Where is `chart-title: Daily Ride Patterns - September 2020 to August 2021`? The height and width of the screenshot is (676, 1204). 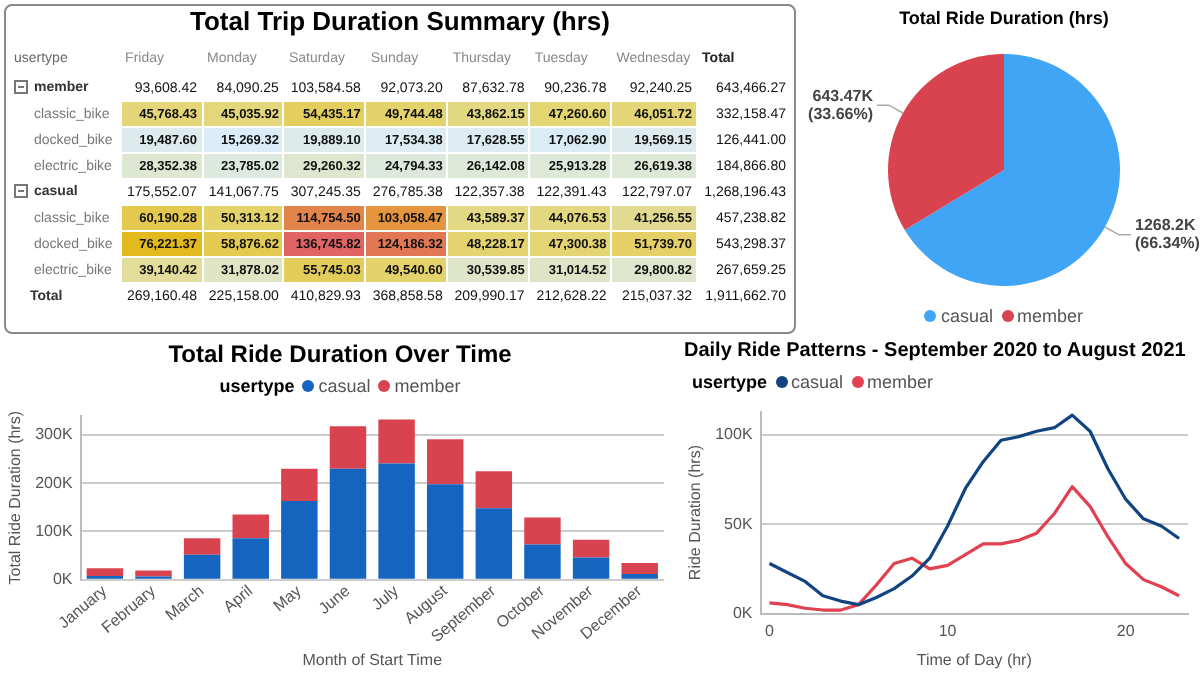
chart-title: Daily Ride Patterns - September 2020 to August 2021 is located at coordinates (936, 353).